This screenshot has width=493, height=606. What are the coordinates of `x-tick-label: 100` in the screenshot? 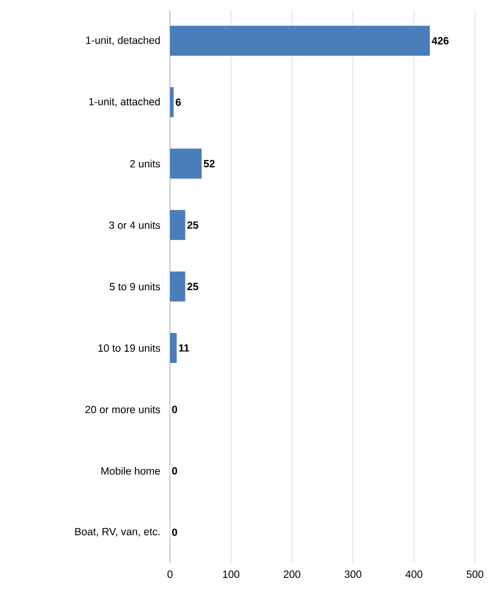 It's located at (231, 574).